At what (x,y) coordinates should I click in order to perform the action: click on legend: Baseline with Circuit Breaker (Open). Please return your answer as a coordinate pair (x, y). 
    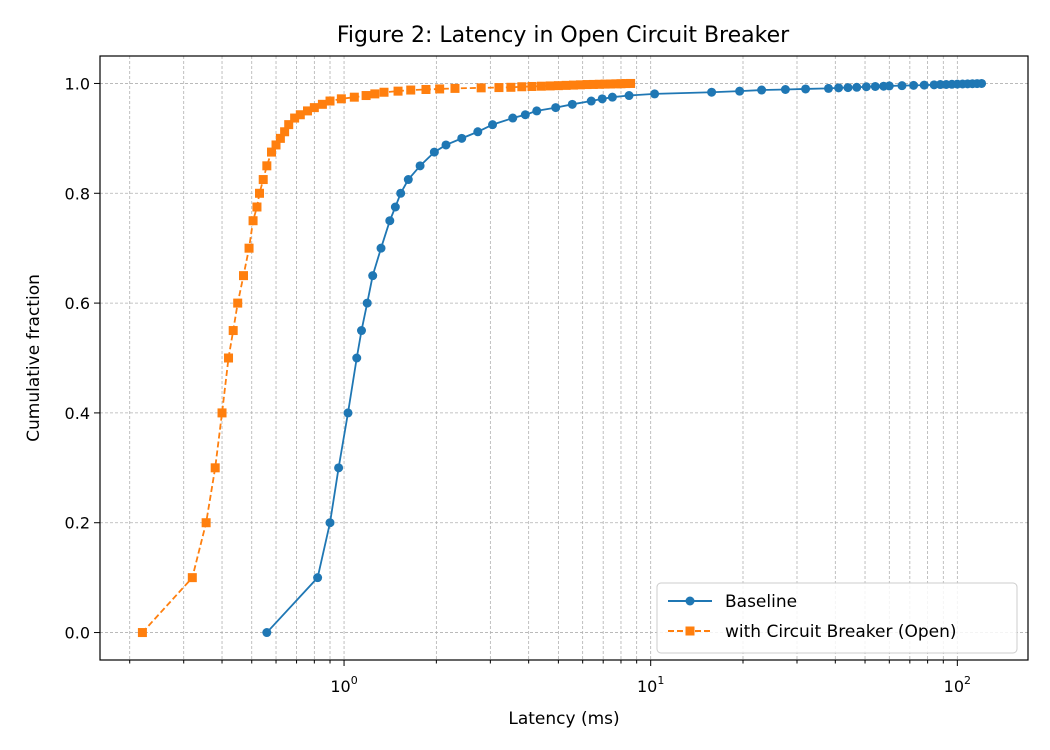
    Looking at the image, I should click on (837, 618).